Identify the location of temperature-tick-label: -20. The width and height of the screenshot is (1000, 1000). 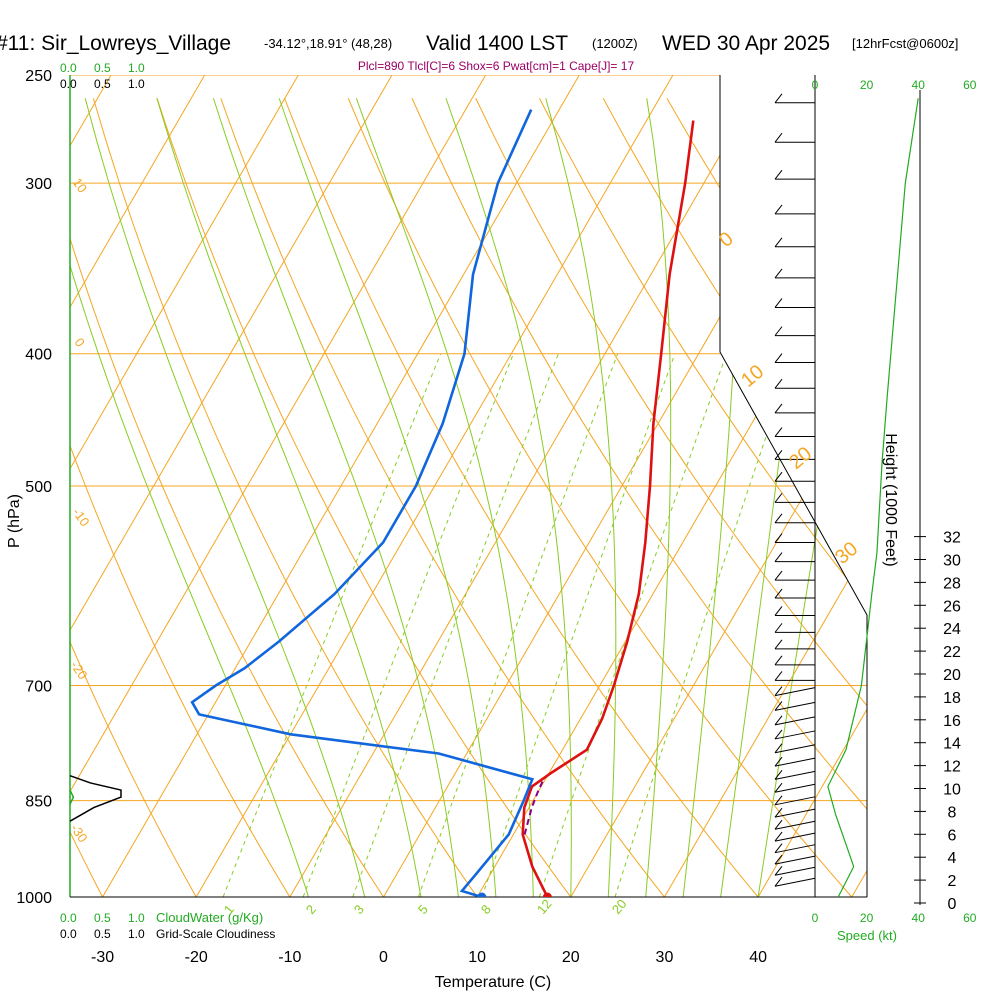
(196, 957).